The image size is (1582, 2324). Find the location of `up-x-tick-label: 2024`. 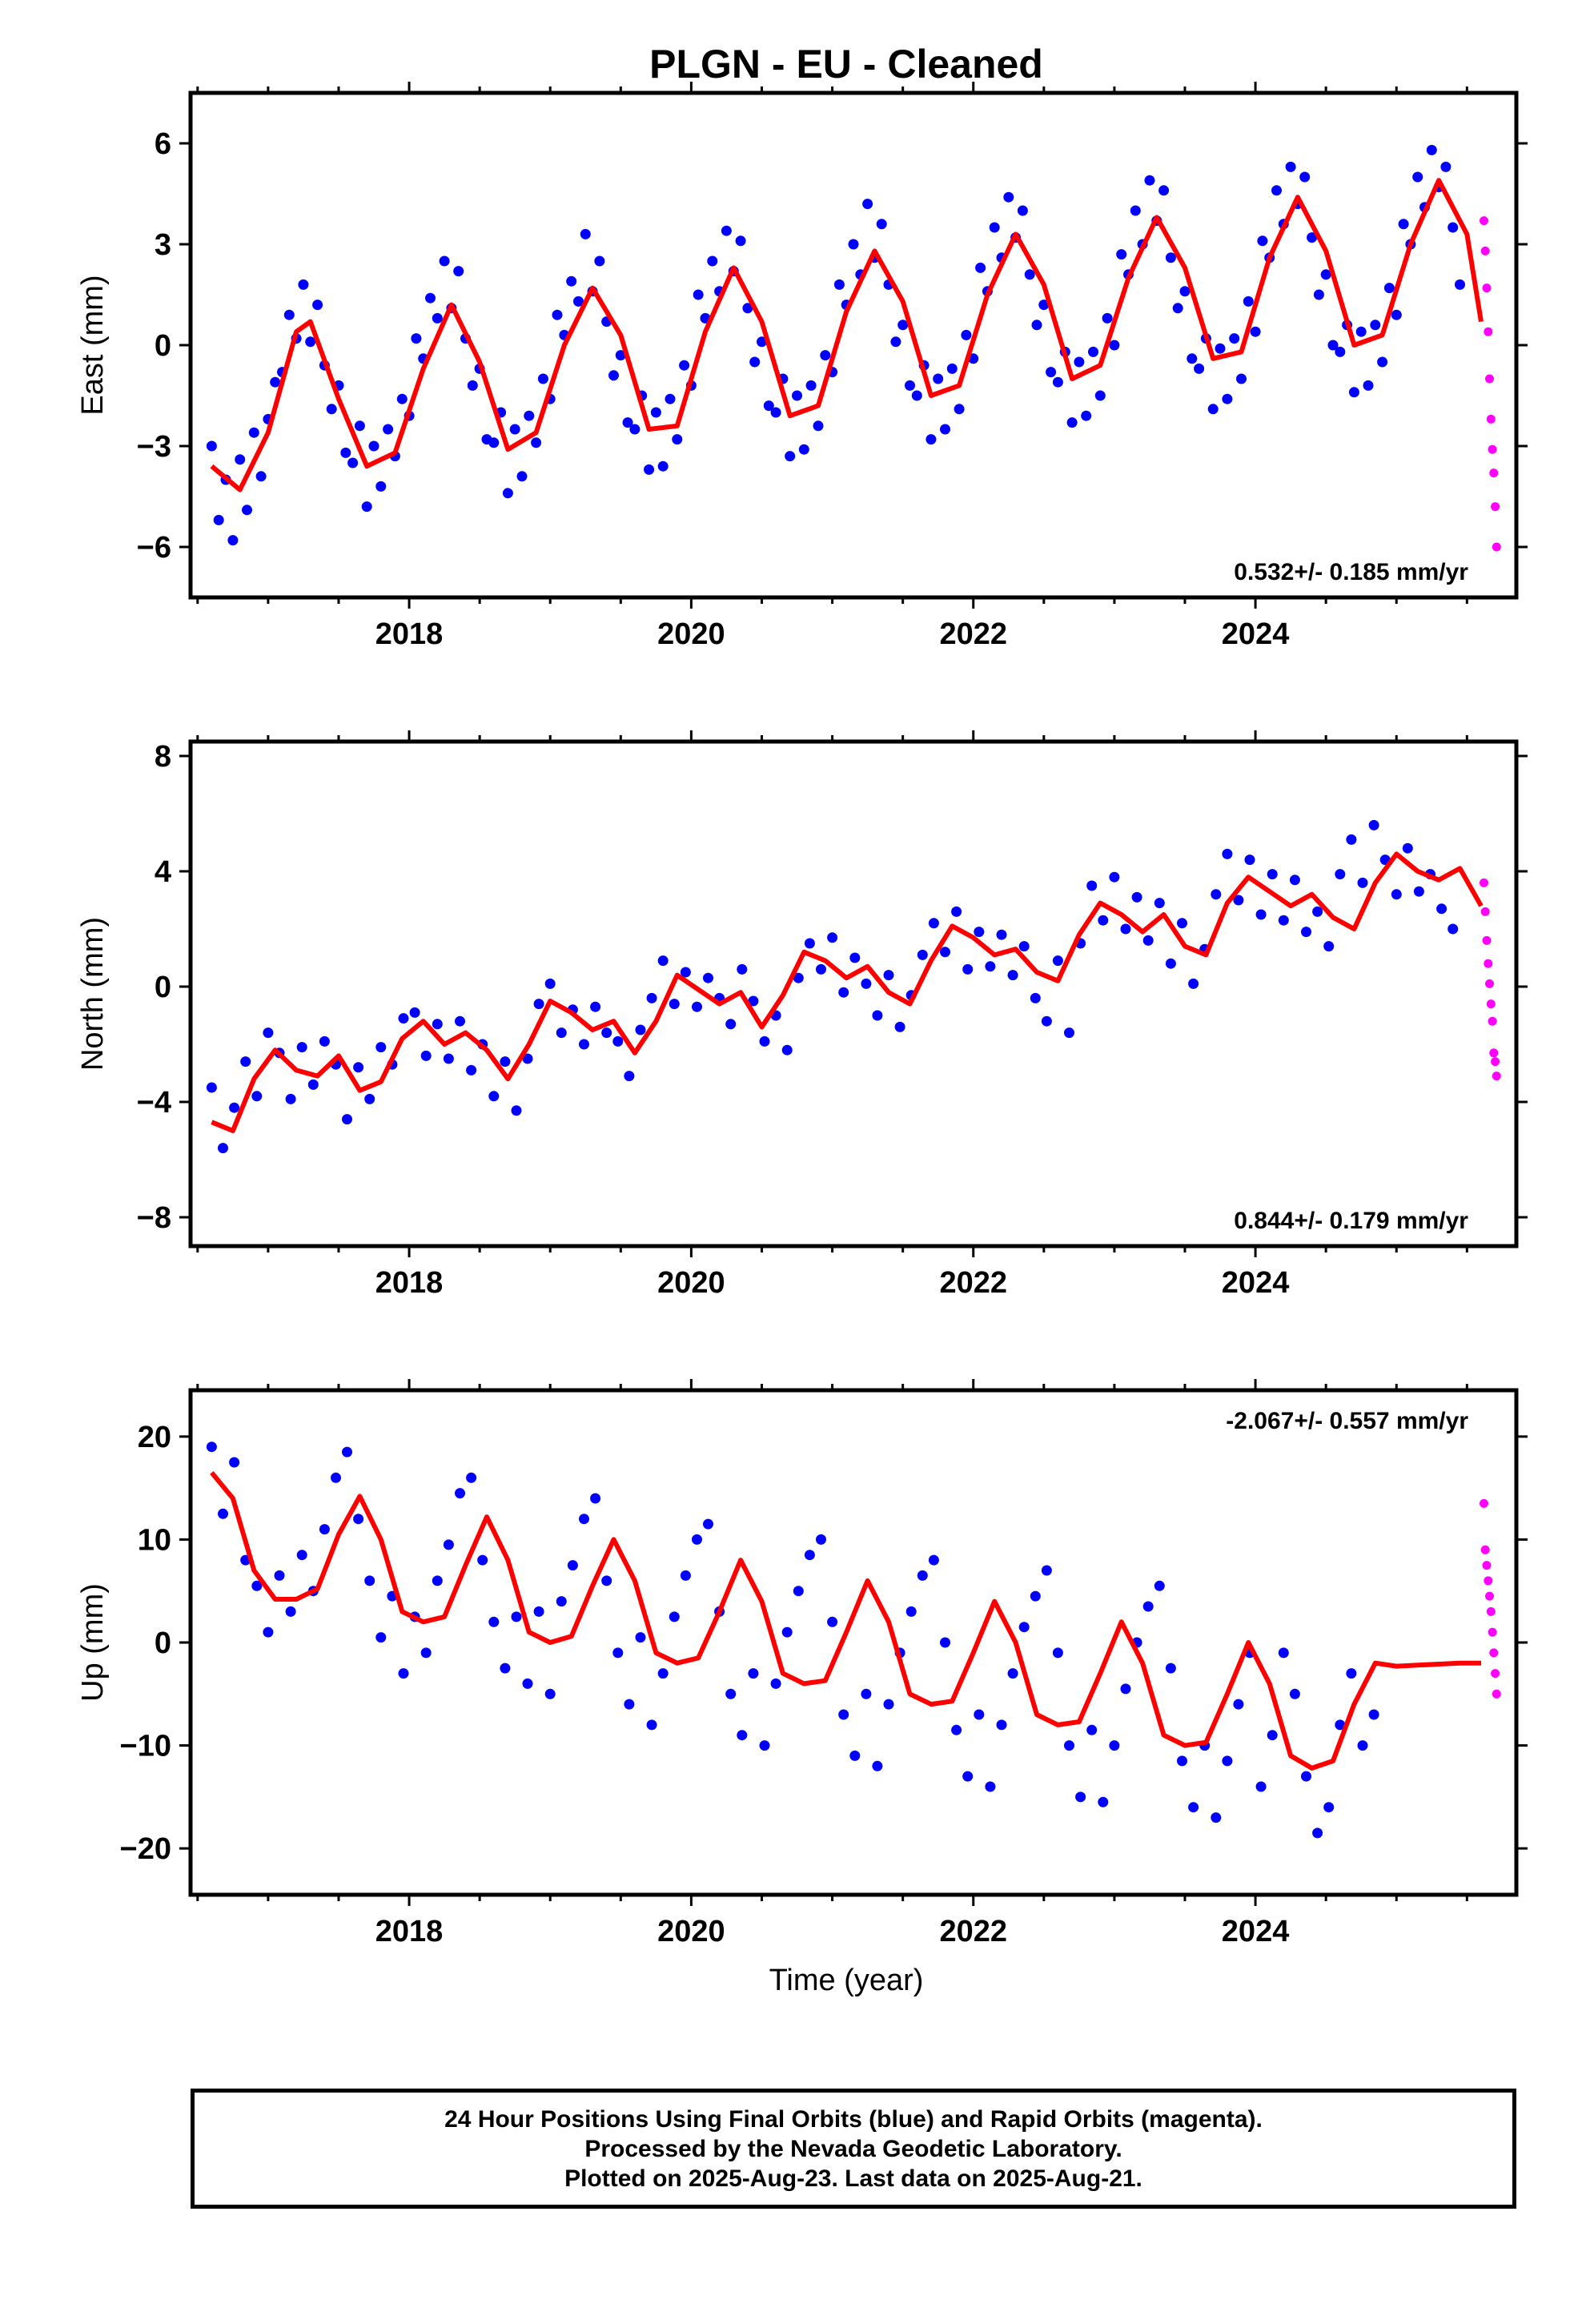

up-x-tick-label: 2024 is located at coordinates (1256, 1931).